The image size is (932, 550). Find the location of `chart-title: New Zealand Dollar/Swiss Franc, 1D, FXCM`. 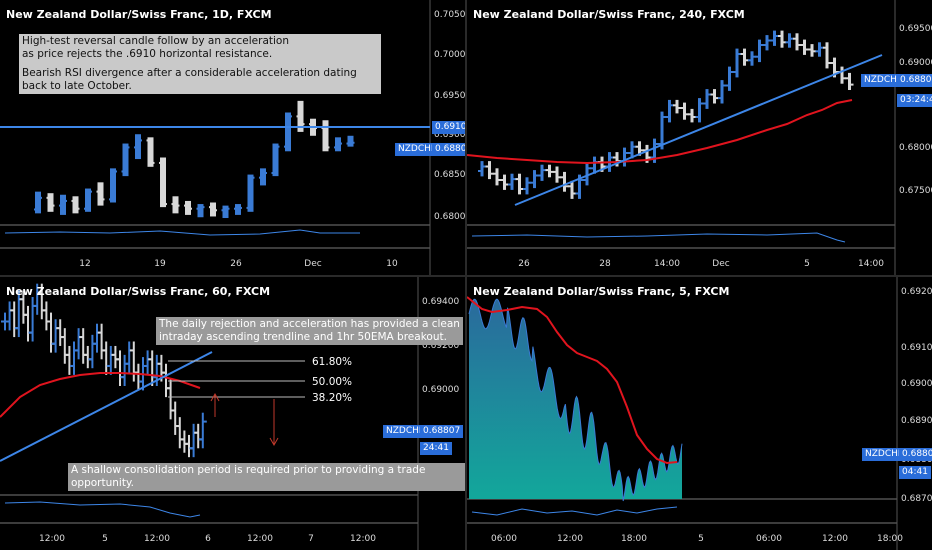

chart-title: New Zealand Dollar/Swiss Franc, 1D, FXCM is located at coordinates (139, 14).